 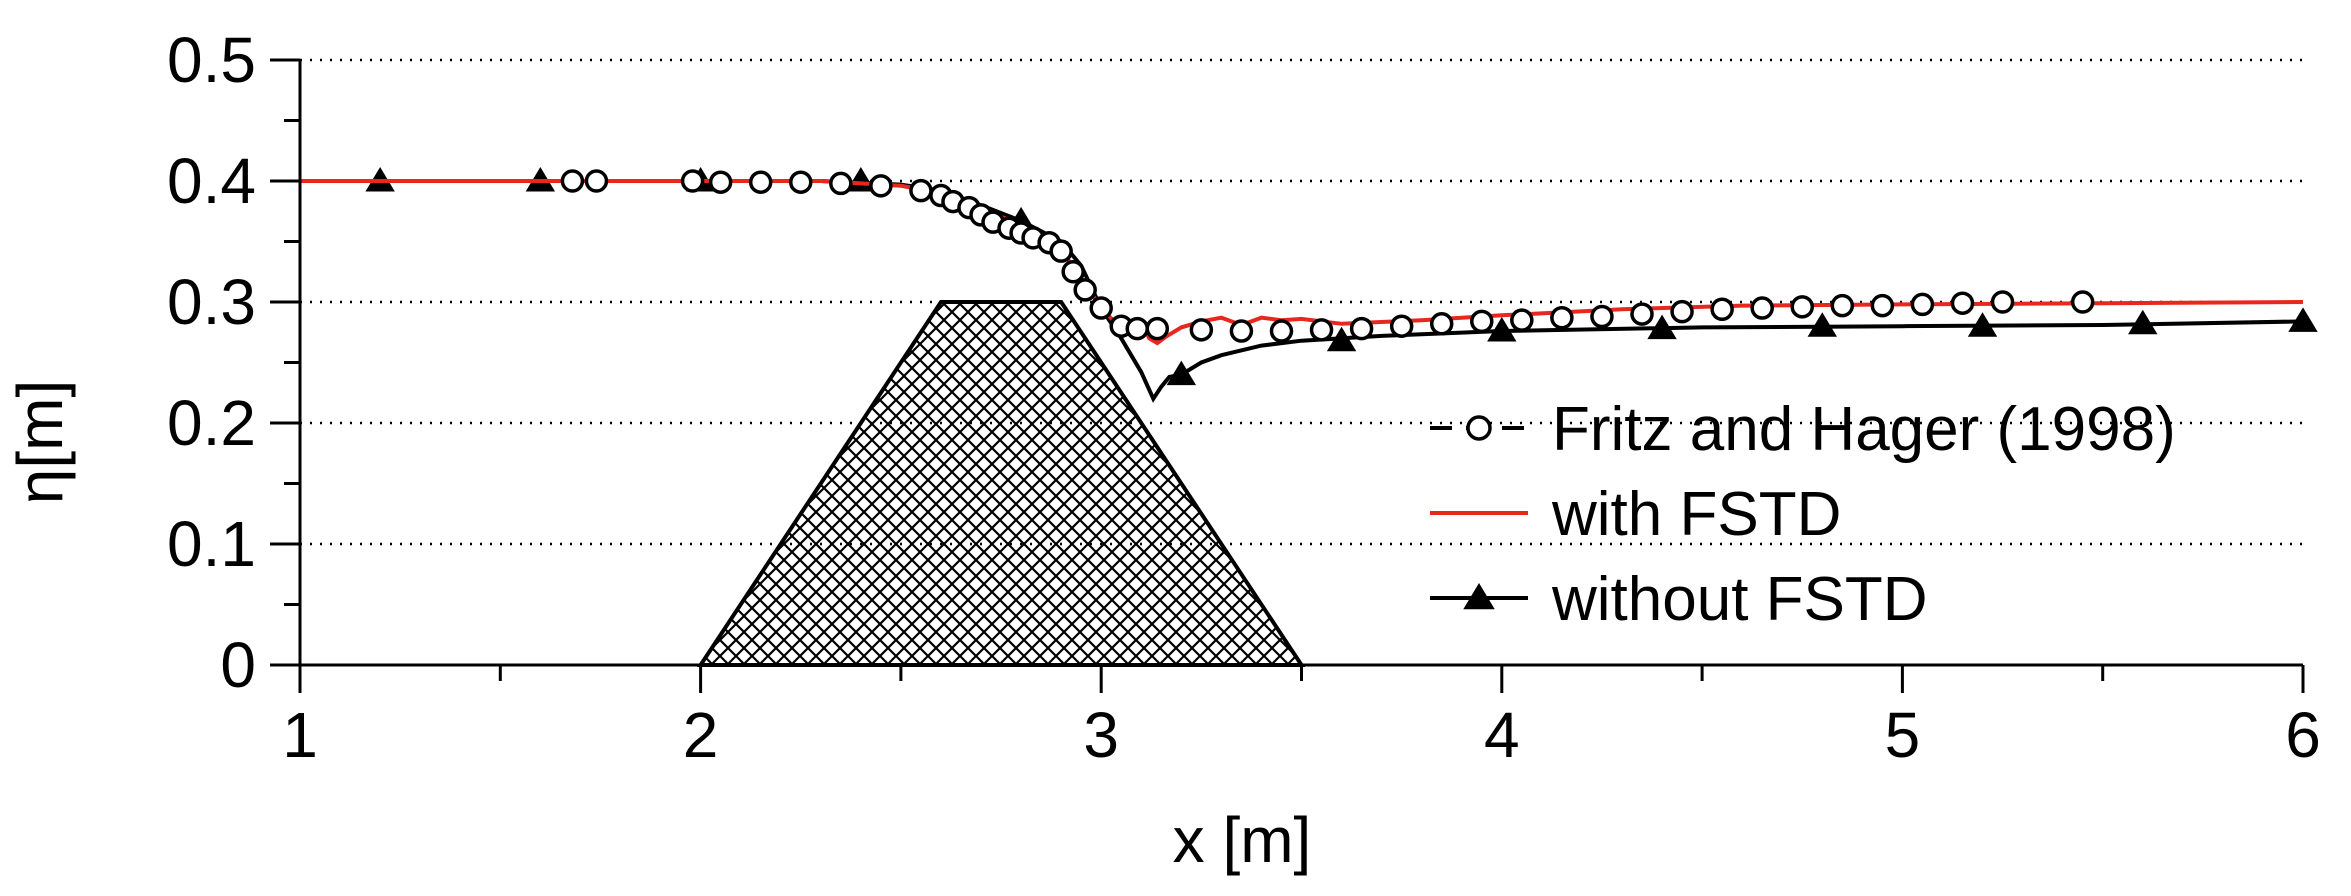 I want to click on obstacle-trapezoid, so click(x=1001, y=483).